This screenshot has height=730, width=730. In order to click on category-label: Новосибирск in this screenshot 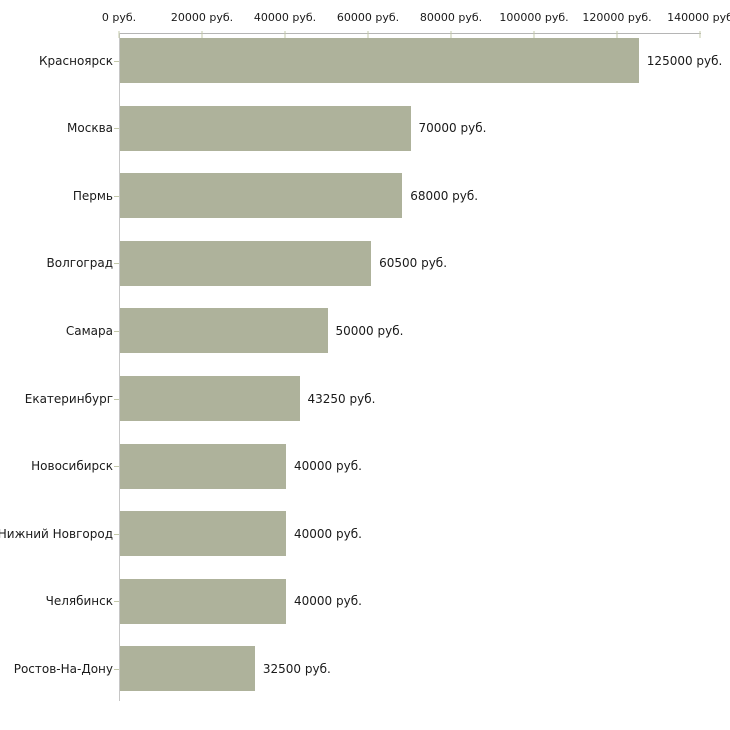, I will do `click(72, 466)`.